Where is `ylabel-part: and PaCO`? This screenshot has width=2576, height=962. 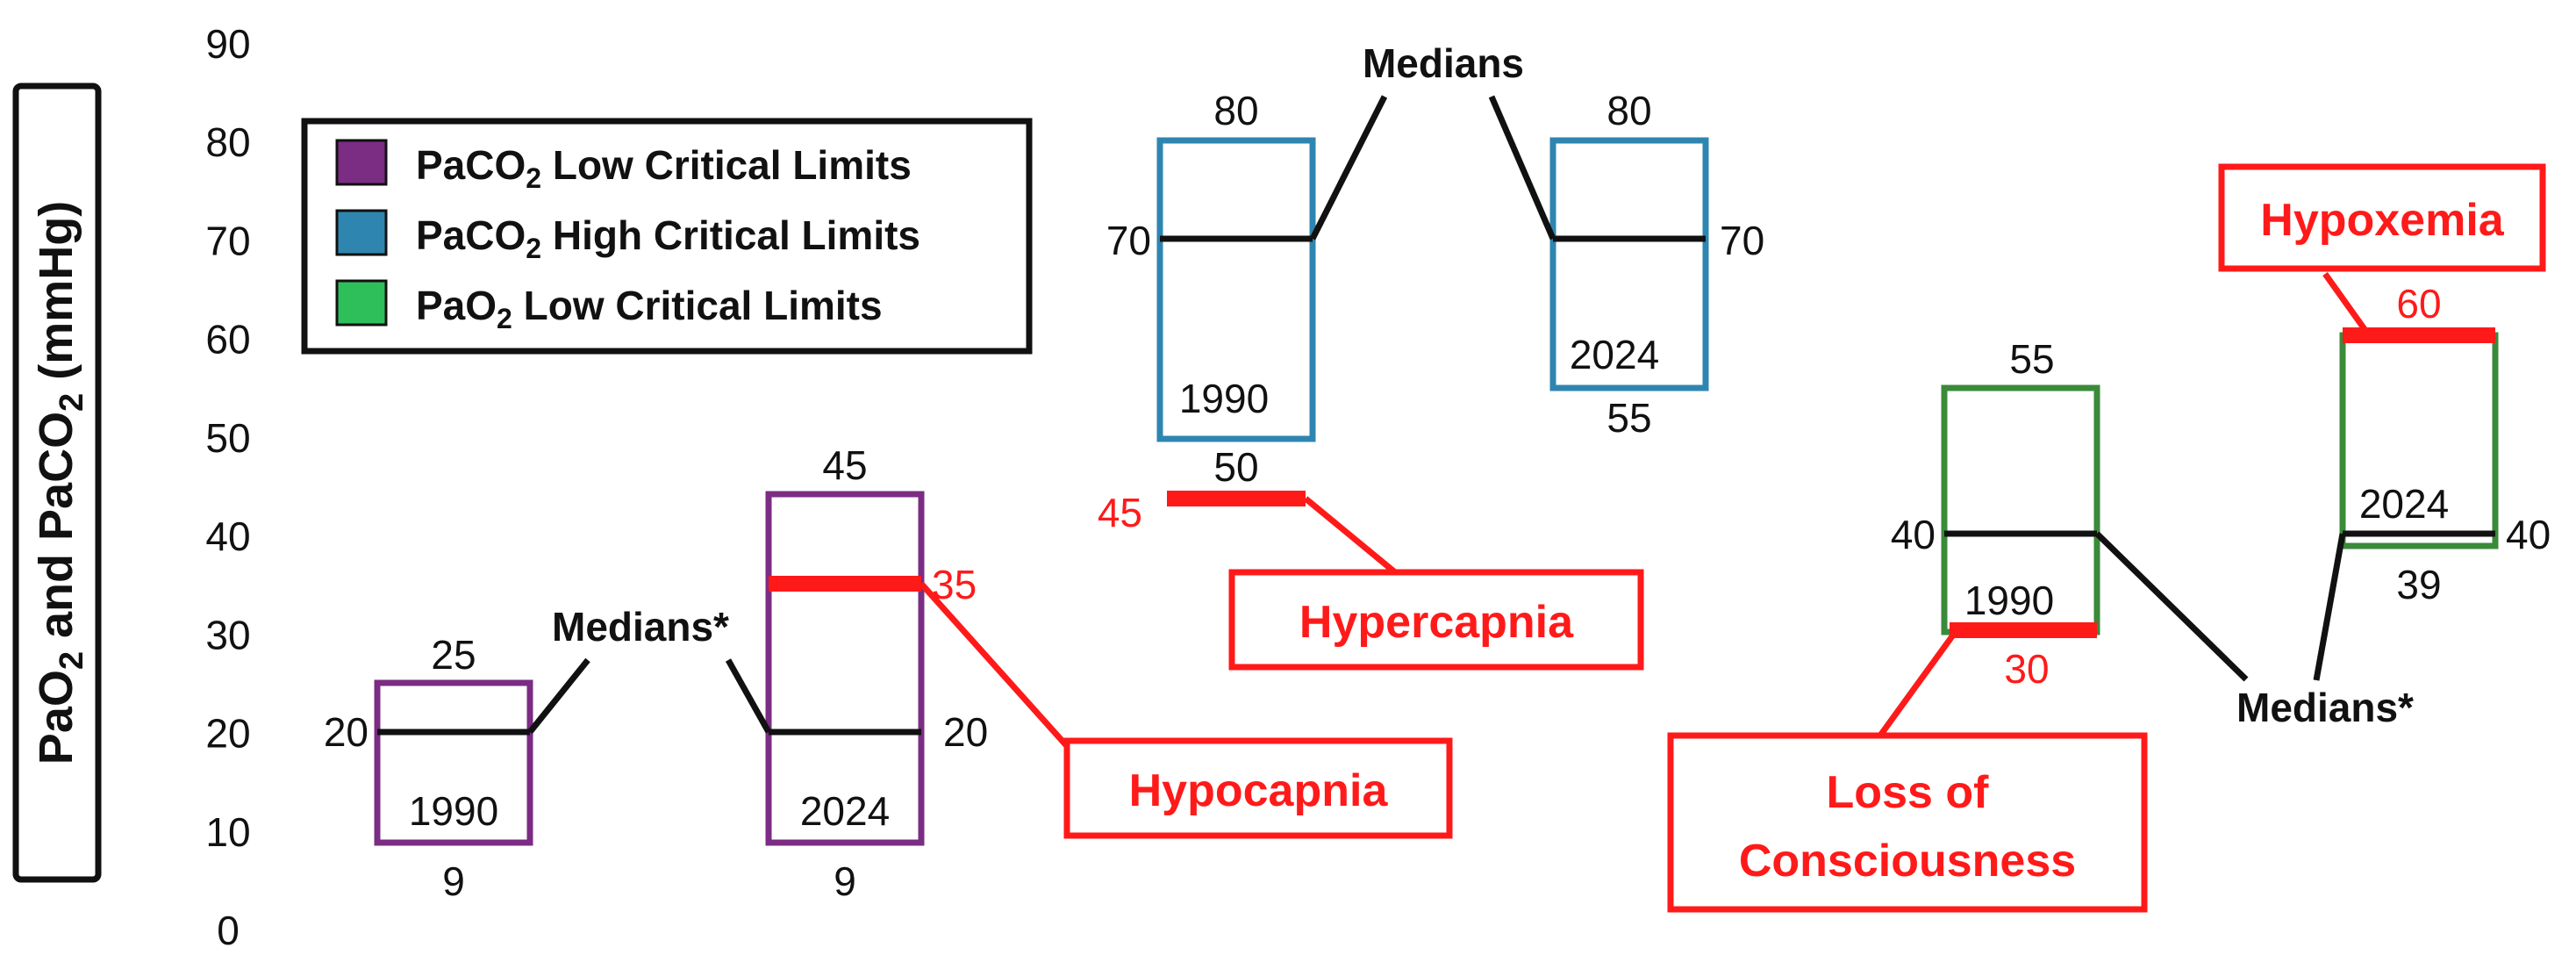 ylabel-part: and PaCO is located at coordinates (56, 532).